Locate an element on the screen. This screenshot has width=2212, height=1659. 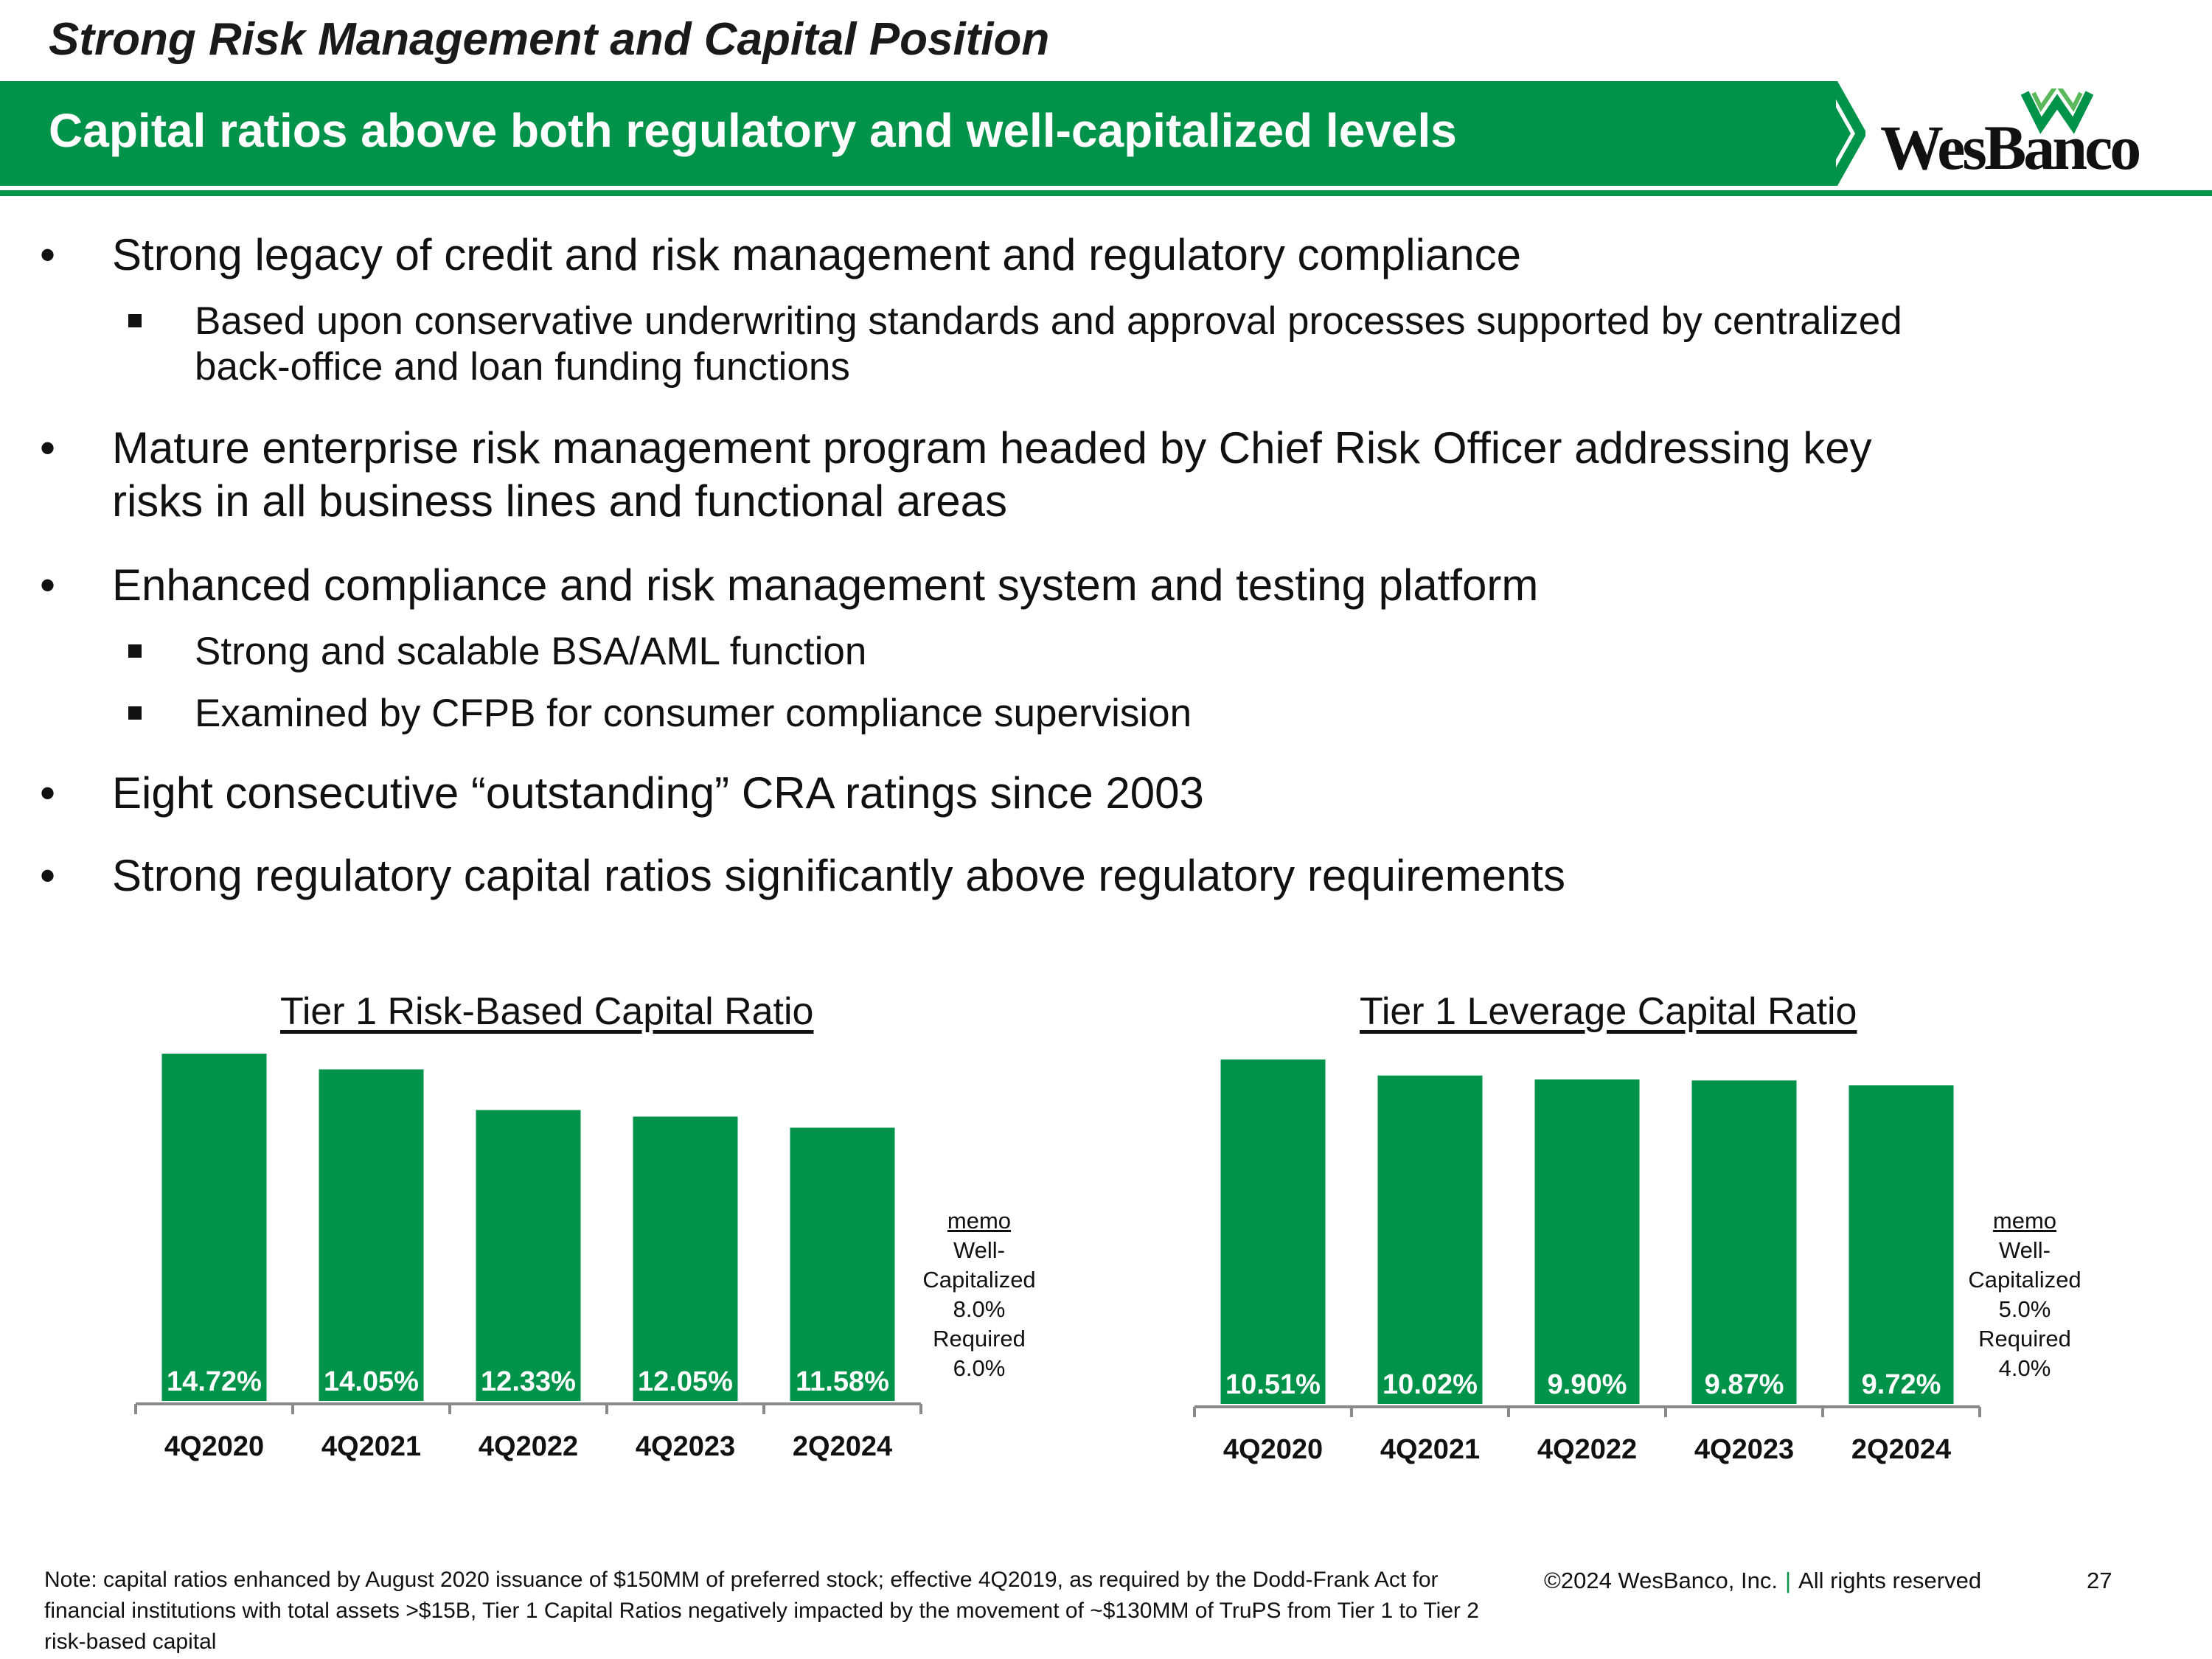
bar-value-label: 12.05% is located at coordinates (685, 1381).